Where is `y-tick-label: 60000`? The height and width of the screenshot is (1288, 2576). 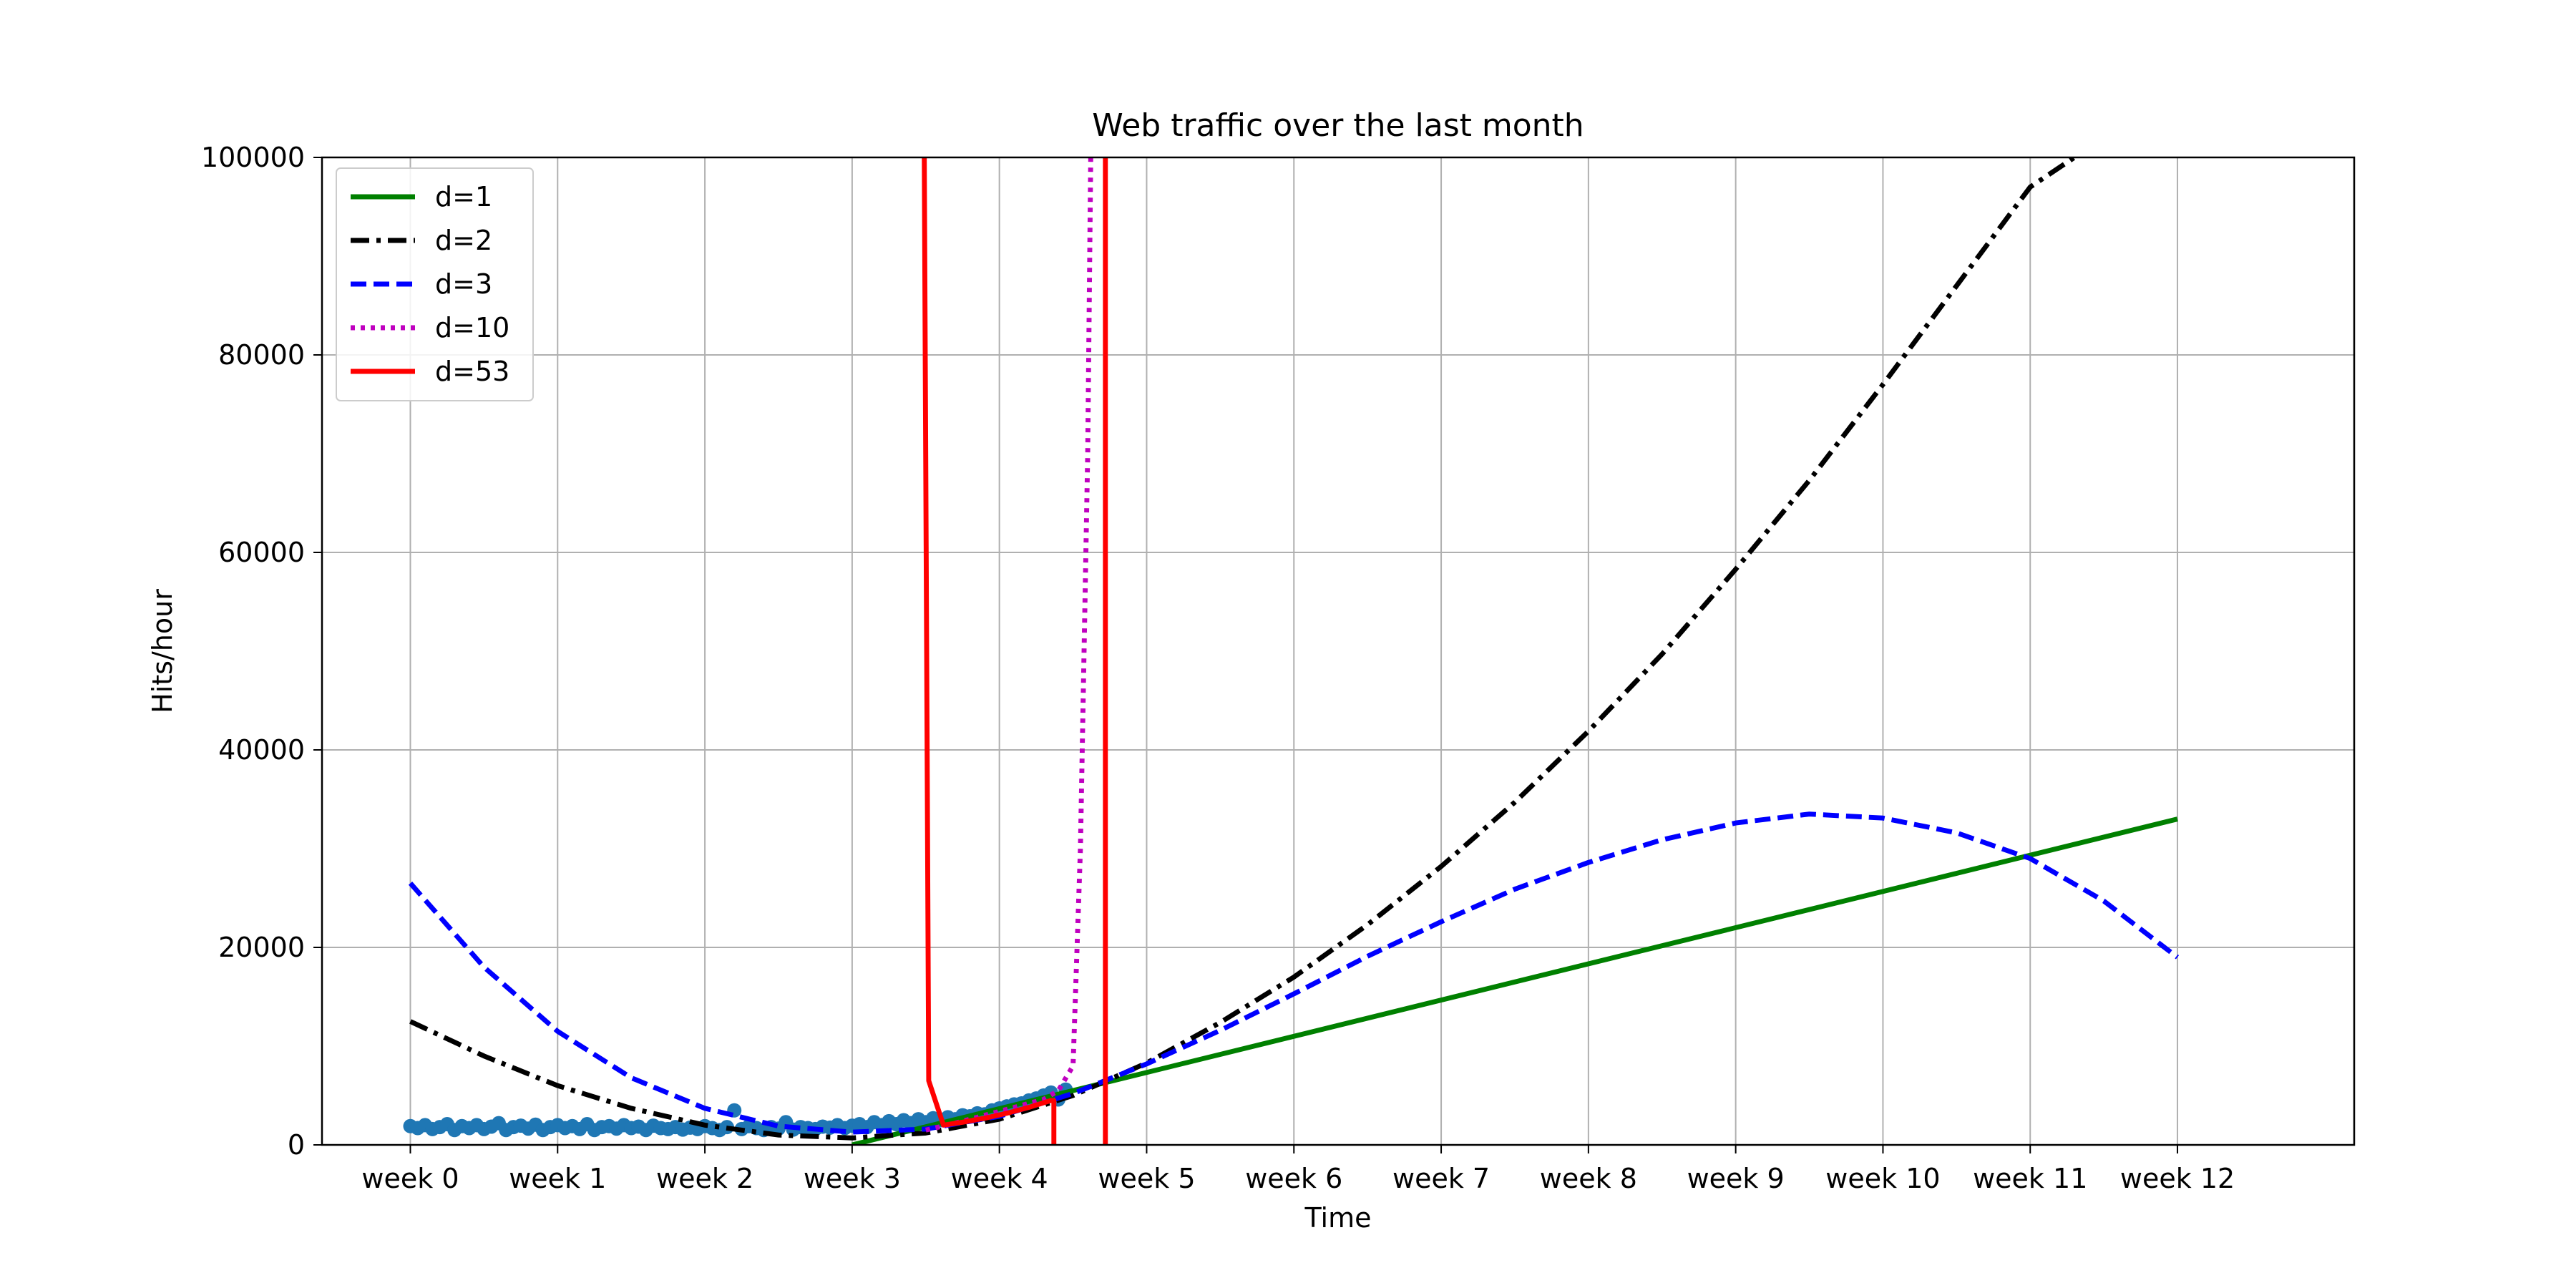
y-tick-label: 60000 is located at coordinates (261, 552).